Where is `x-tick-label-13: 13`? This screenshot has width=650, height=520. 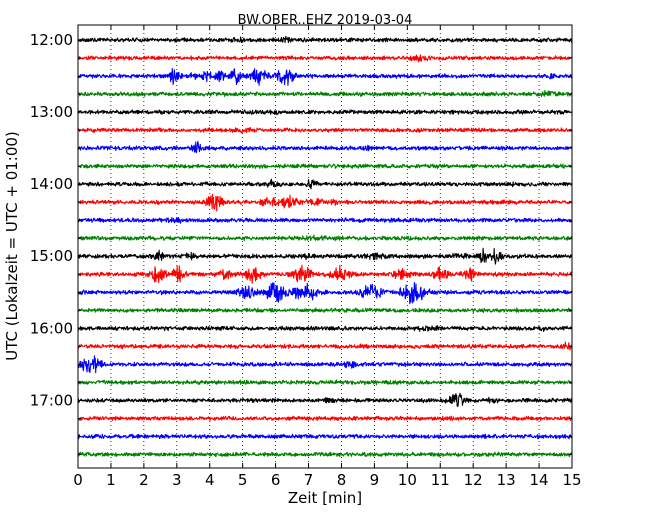 x-tick-label-13: 13 is located at coordinates (506, 480).